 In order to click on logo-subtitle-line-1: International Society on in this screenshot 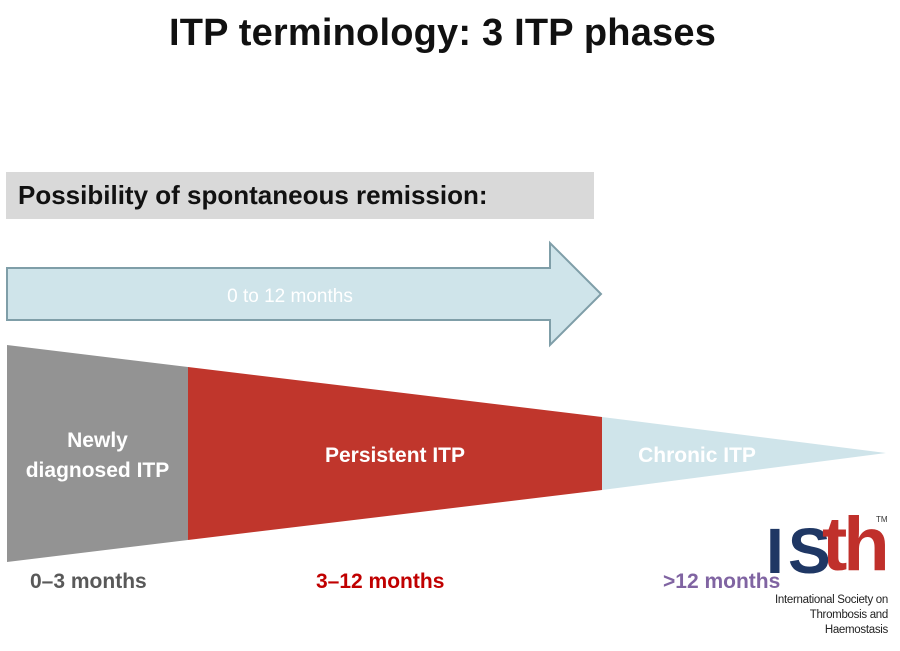, I will do `click(831, 600)`.